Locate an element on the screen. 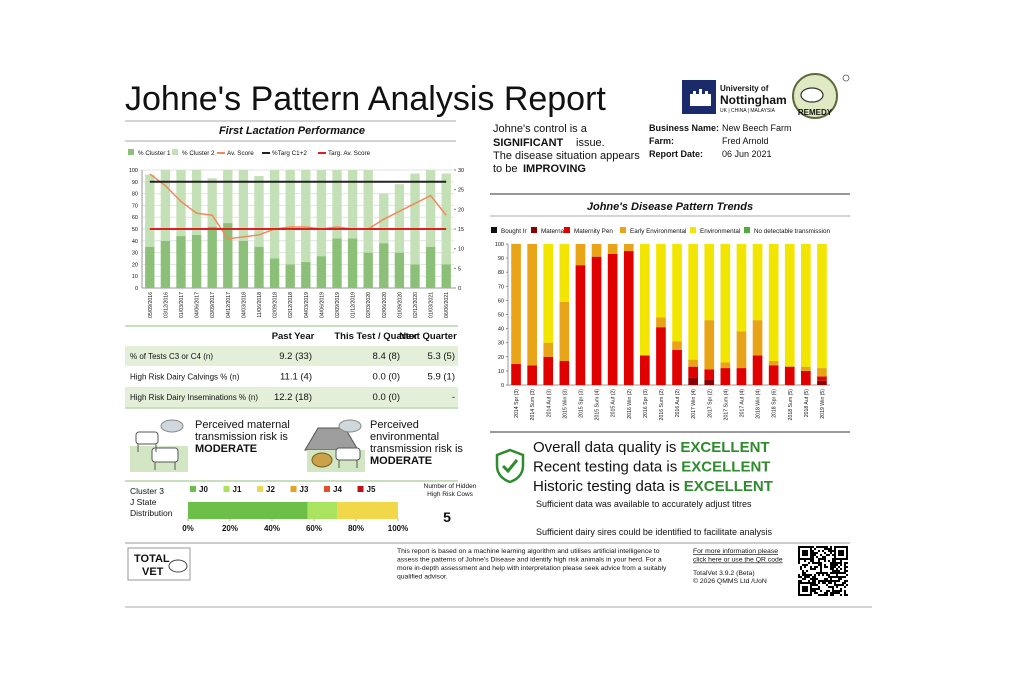 The image size is (1024, 689). legend-label: J1 is located at coordinates (237, 489).